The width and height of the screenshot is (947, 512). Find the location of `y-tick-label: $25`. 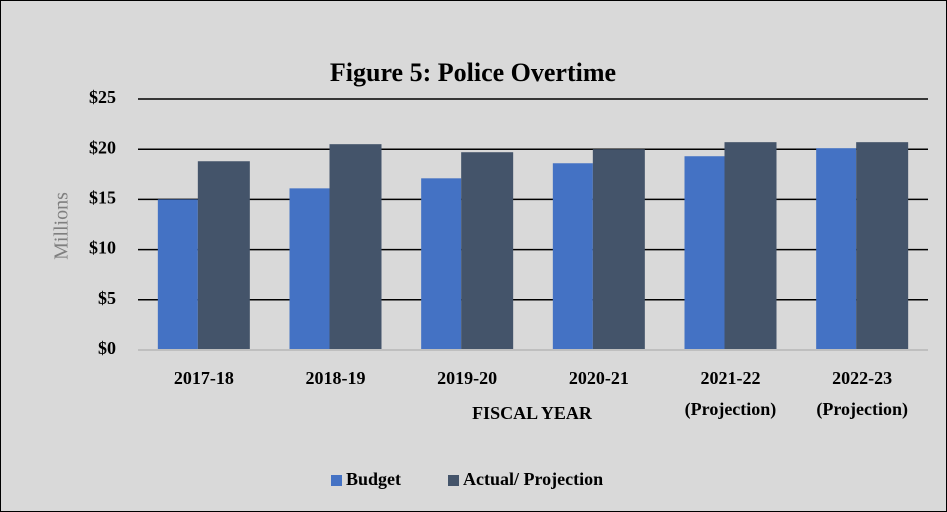

y-tick-label: $25 is located at coordinates (102, 97).